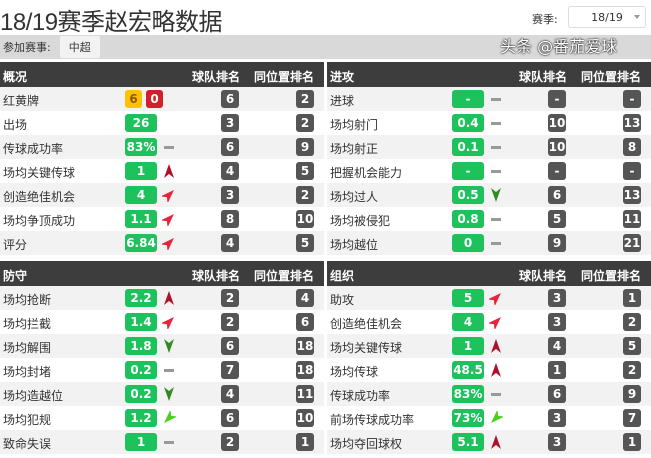 The image size is (651, 458). Describe the element at coordinates (632, 123) in the screenshot. I see `position-rank: 13` at that location.